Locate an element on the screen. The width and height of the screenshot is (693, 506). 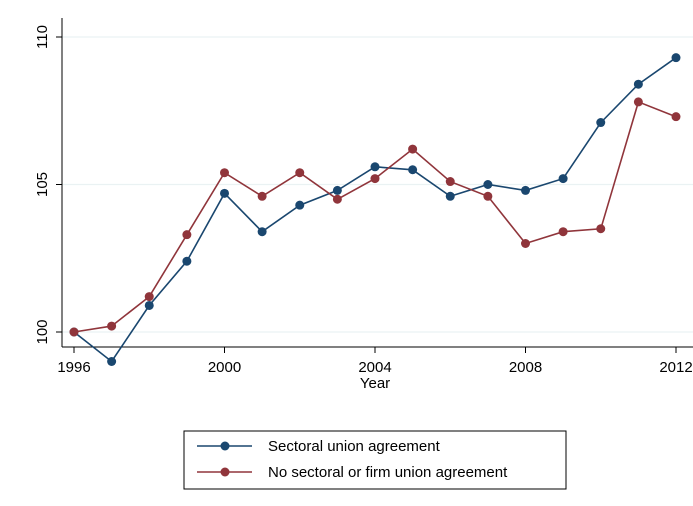
data-point-1-2003 is located at coordinates (337, 199).